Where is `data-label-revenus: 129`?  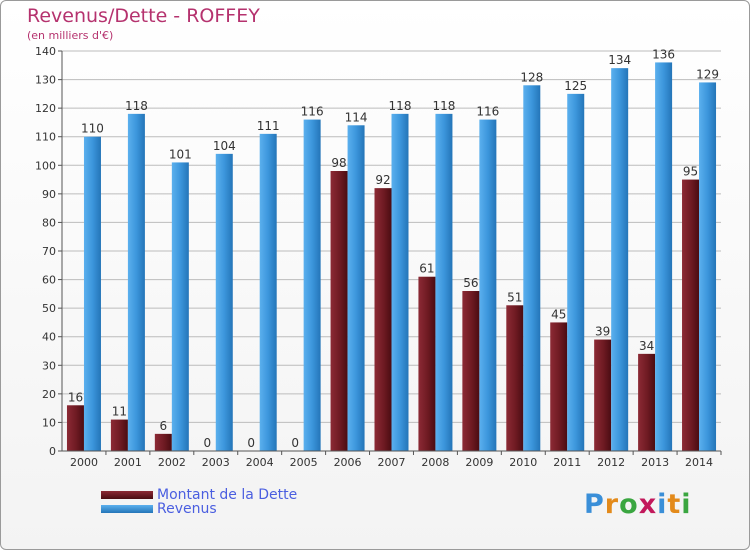
data-label-revenus: 129 is located at coordinates (707, 74).